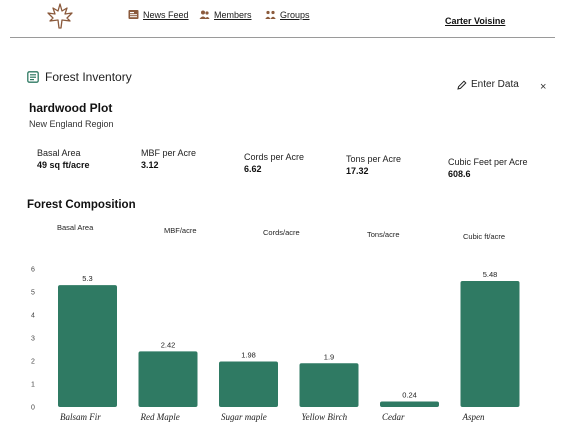 The width and height of the screenshot is (576, 432). I want to click on stat-value: 17.32, so click(357, 171).